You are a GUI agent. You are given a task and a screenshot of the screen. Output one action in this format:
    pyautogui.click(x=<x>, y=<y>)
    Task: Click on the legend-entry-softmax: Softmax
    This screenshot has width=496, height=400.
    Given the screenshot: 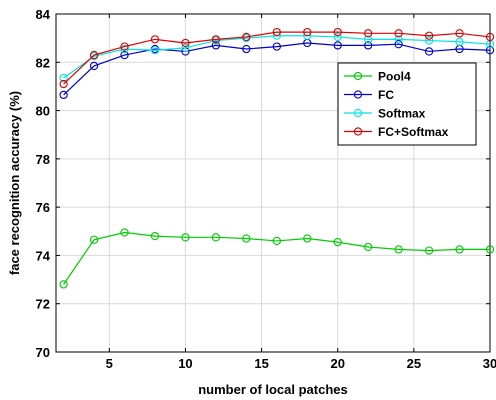 What is the action you would take?
    pyautogui.click(x=385, y=114)
    